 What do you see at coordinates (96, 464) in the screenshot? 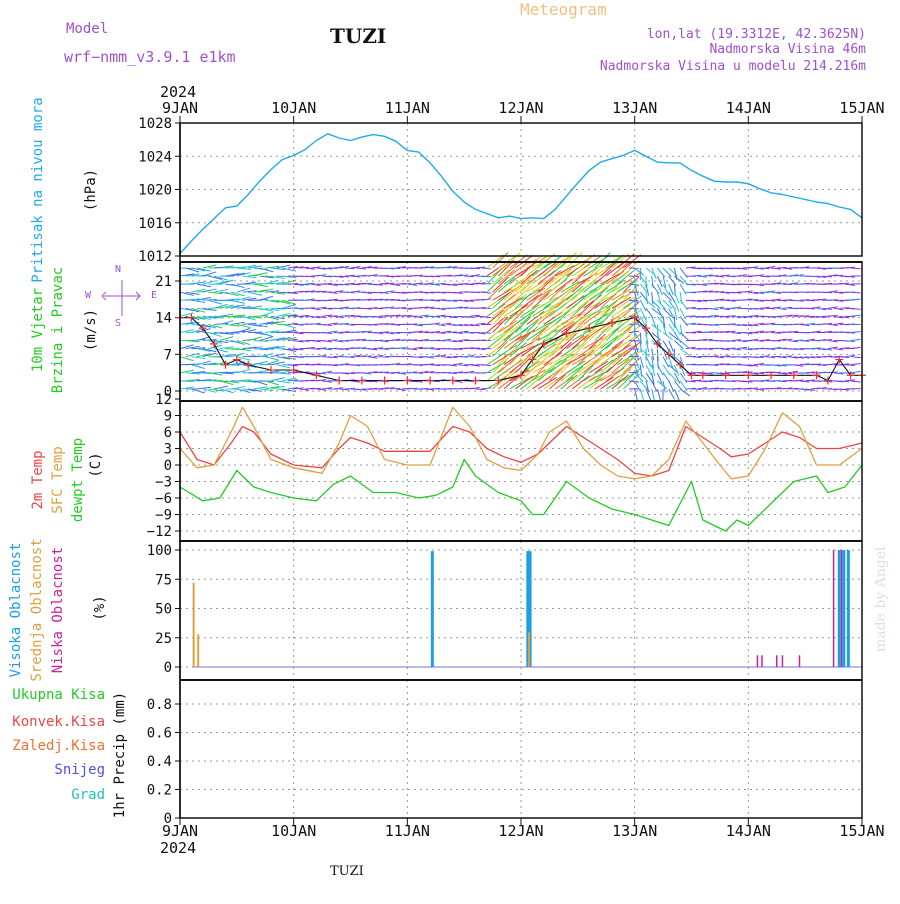
I see `temp-unit: (C)` at bounding box center [96, 464].